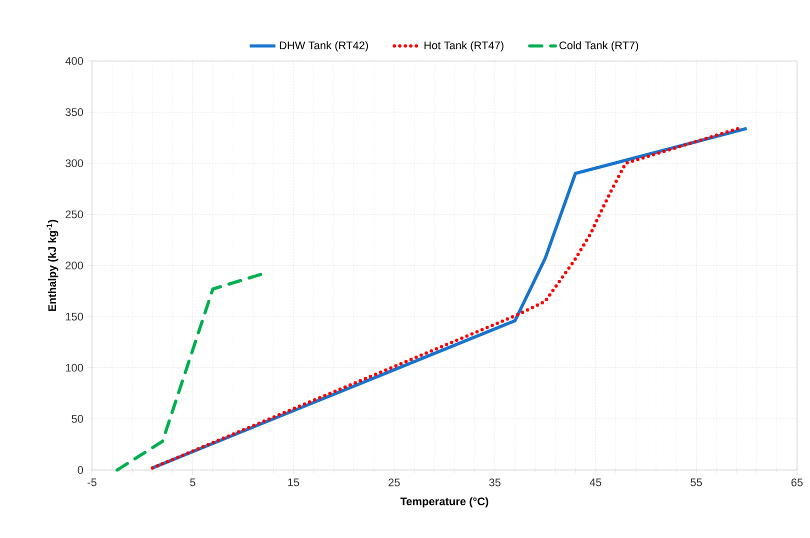  I want to click on y-tick-label: 200, so click(75, 266).